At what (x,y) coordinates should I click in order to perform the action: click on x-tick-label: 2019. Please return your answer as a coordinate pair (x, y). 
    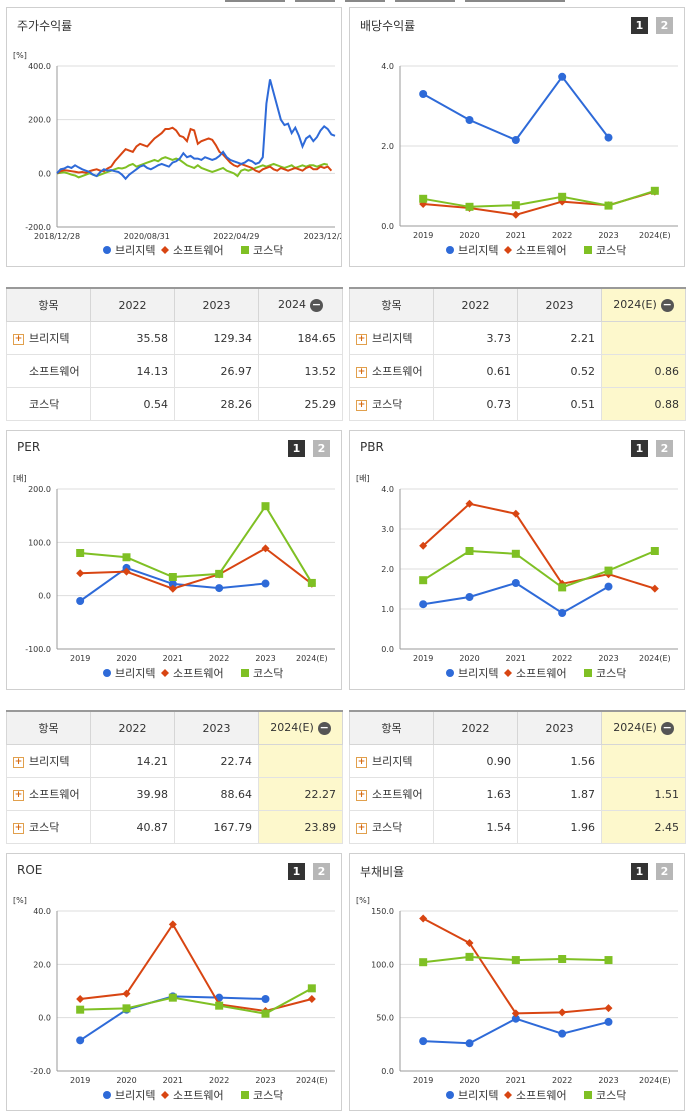
    Looking at the image, I should click on (80, 658).